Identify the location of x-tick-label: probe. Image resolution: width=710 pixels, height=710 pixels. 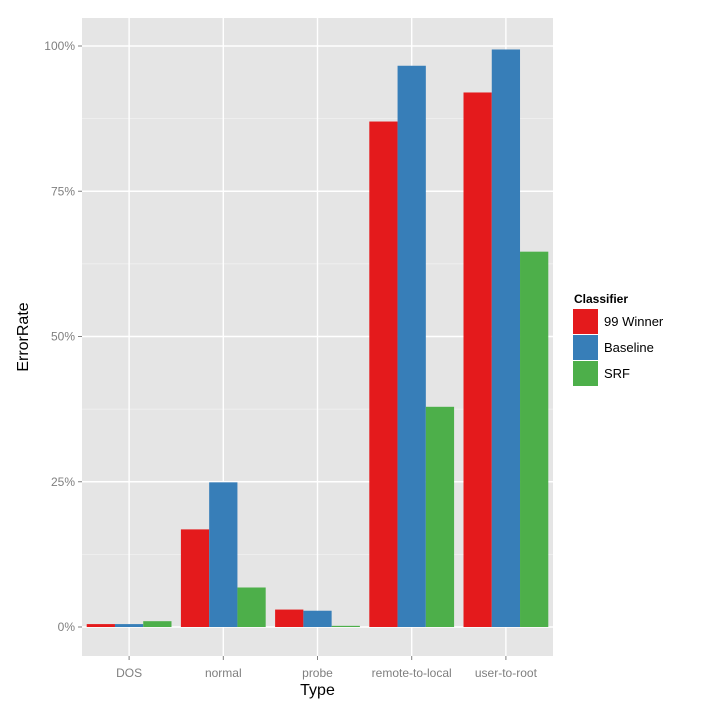
(317, 673).